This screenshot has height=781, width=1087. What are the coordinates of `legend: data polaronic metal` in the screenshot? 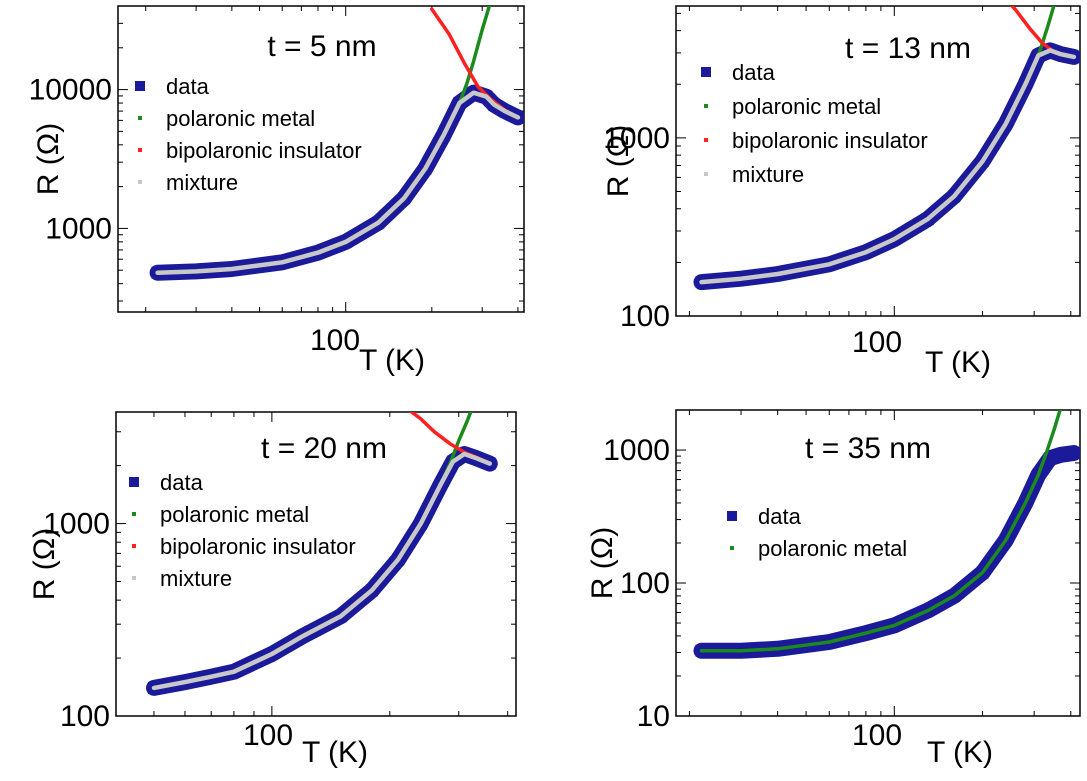 It's located at (817, 532).